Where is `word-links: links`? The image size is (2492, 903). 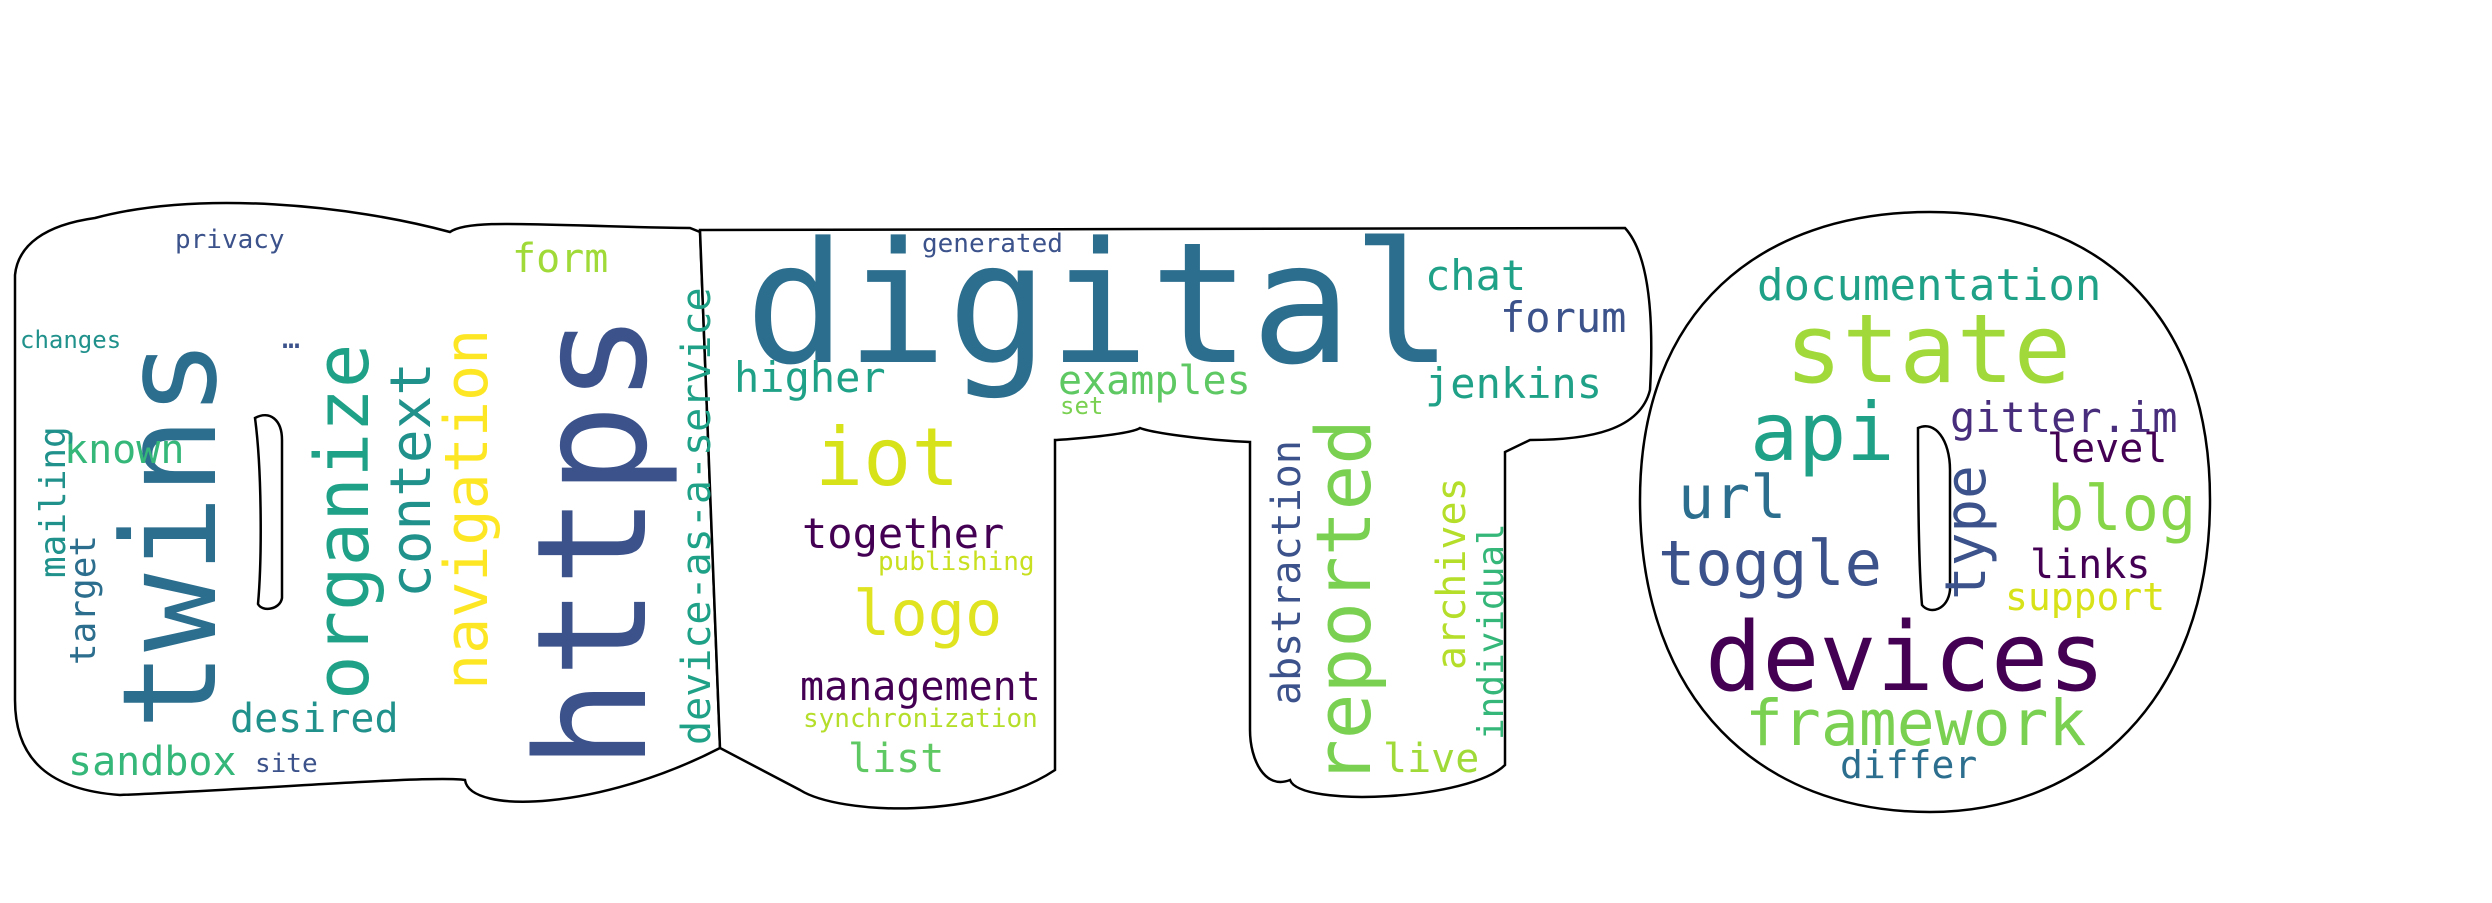
word-links: links is located at coordinates (2090, 565).